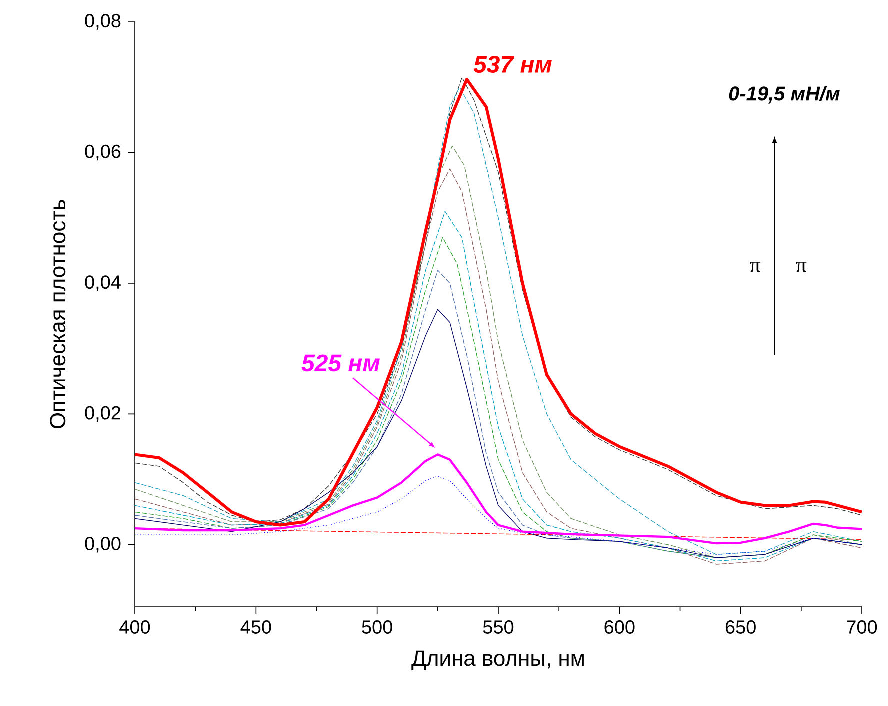  What do you see at coordinates (498, 660) in the screenshot?
I see `x-axis-title: Длина волны, нм` at bounding box center [498, 660].